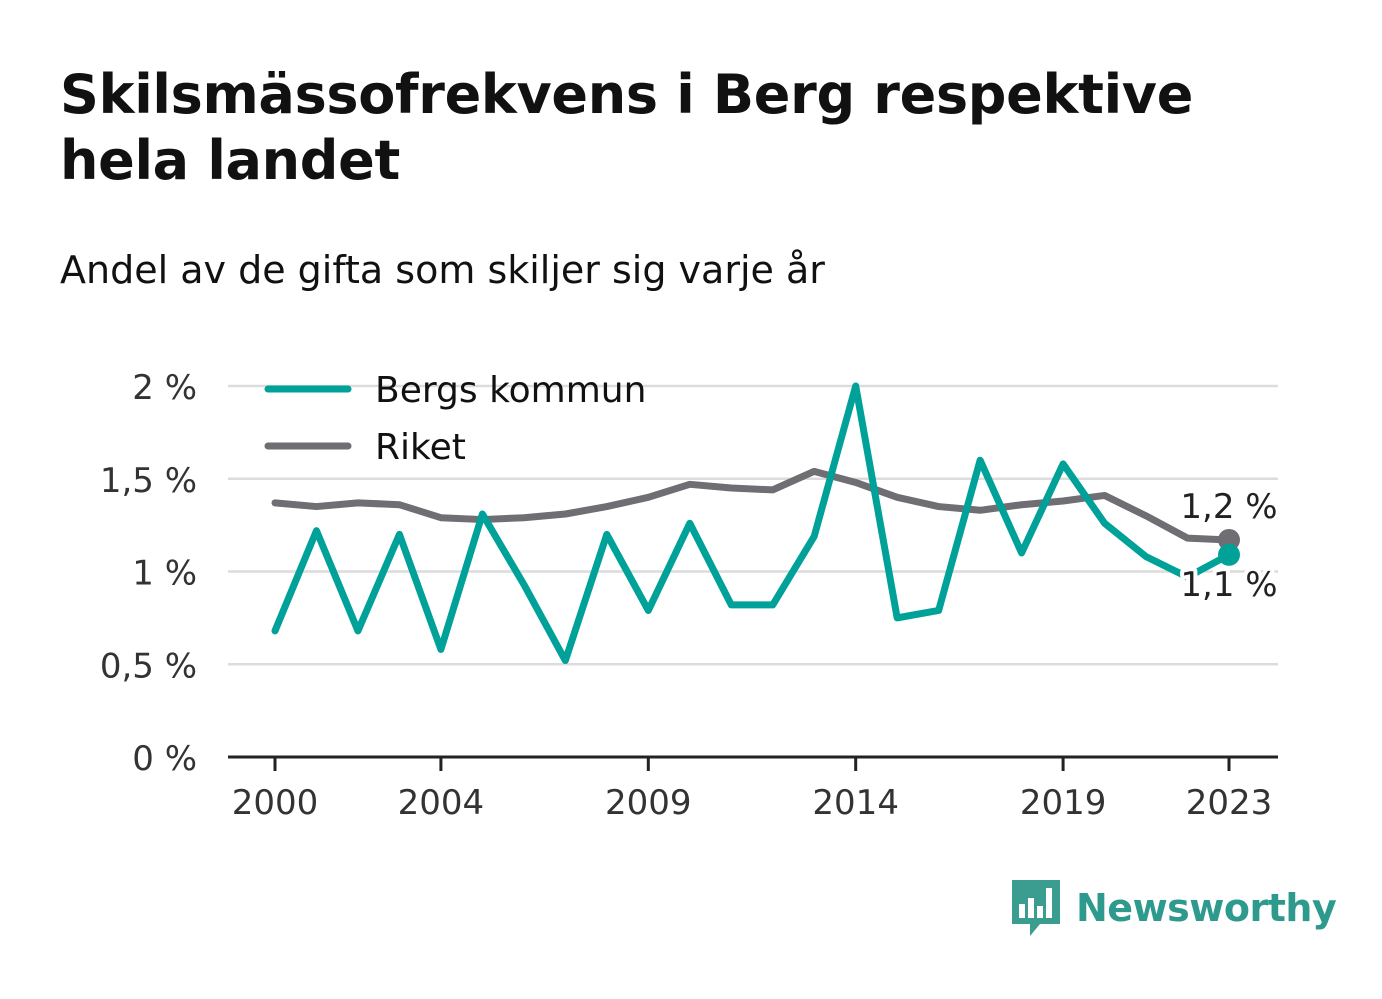 This screenshot has width=1382, height=999. What do you see at coordinates (753, 789) in the screenshot?
I see `x-axis: 2000 2004 2009 2014 2019 2023` at bounding box center [753, 789].